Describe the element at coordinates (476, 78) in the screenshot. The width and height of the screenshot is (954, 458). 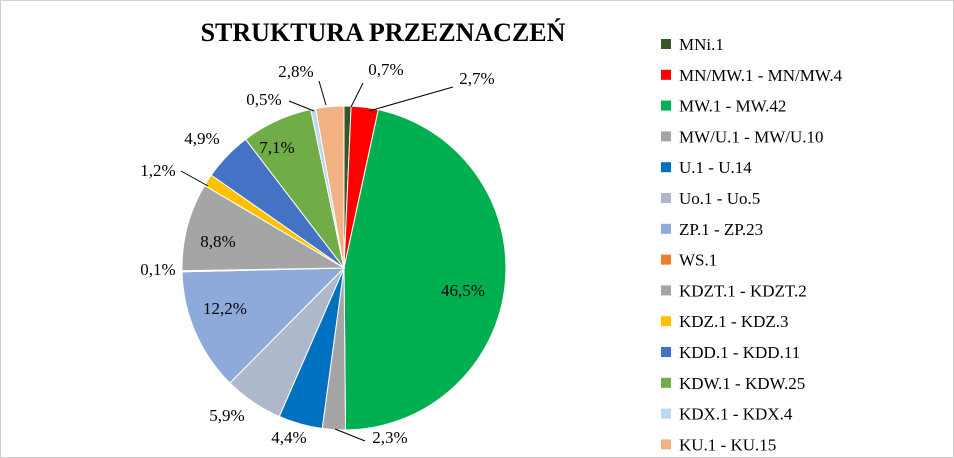
I see `data-label-mn-mw-1-mn-mw-4: 2,7%` at that location.